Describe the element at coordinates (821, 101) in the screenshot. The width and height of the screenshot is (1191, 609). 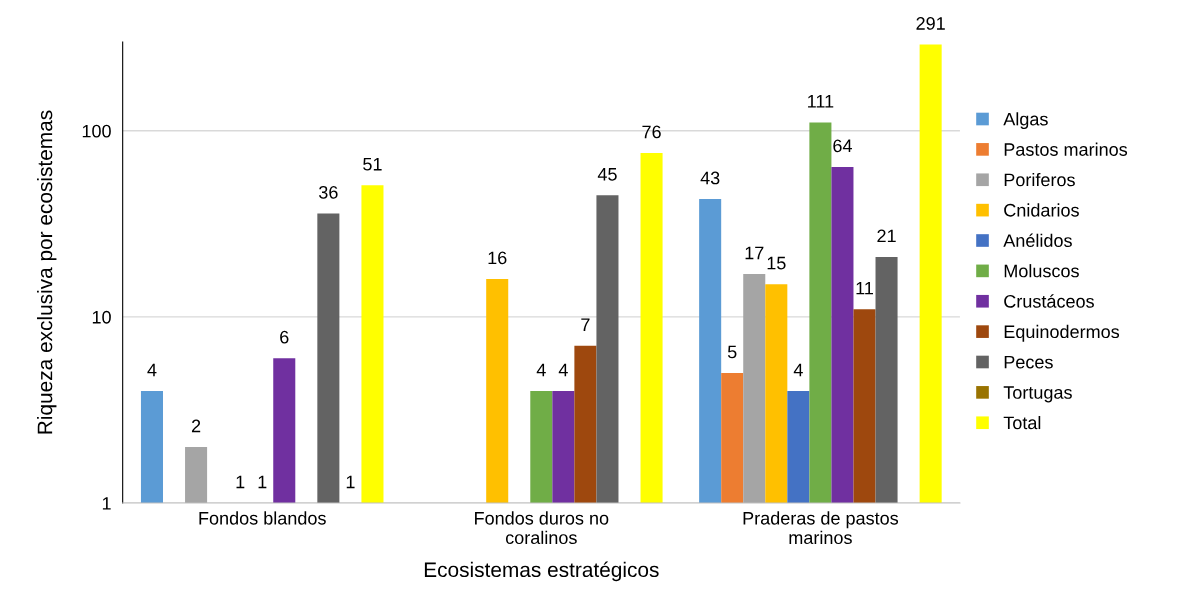
I see `data-label: 111` at that location.